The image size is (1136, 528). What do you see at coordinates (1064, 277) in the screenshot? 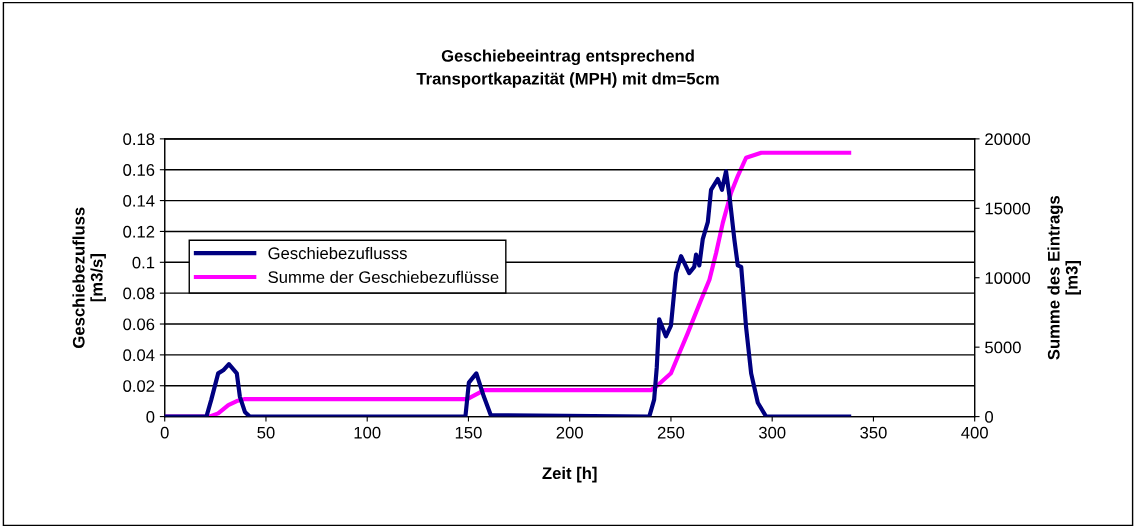
I see `y2-axis-title: Summe des Eintrags [m3]` at bounding box center [1064, 277].